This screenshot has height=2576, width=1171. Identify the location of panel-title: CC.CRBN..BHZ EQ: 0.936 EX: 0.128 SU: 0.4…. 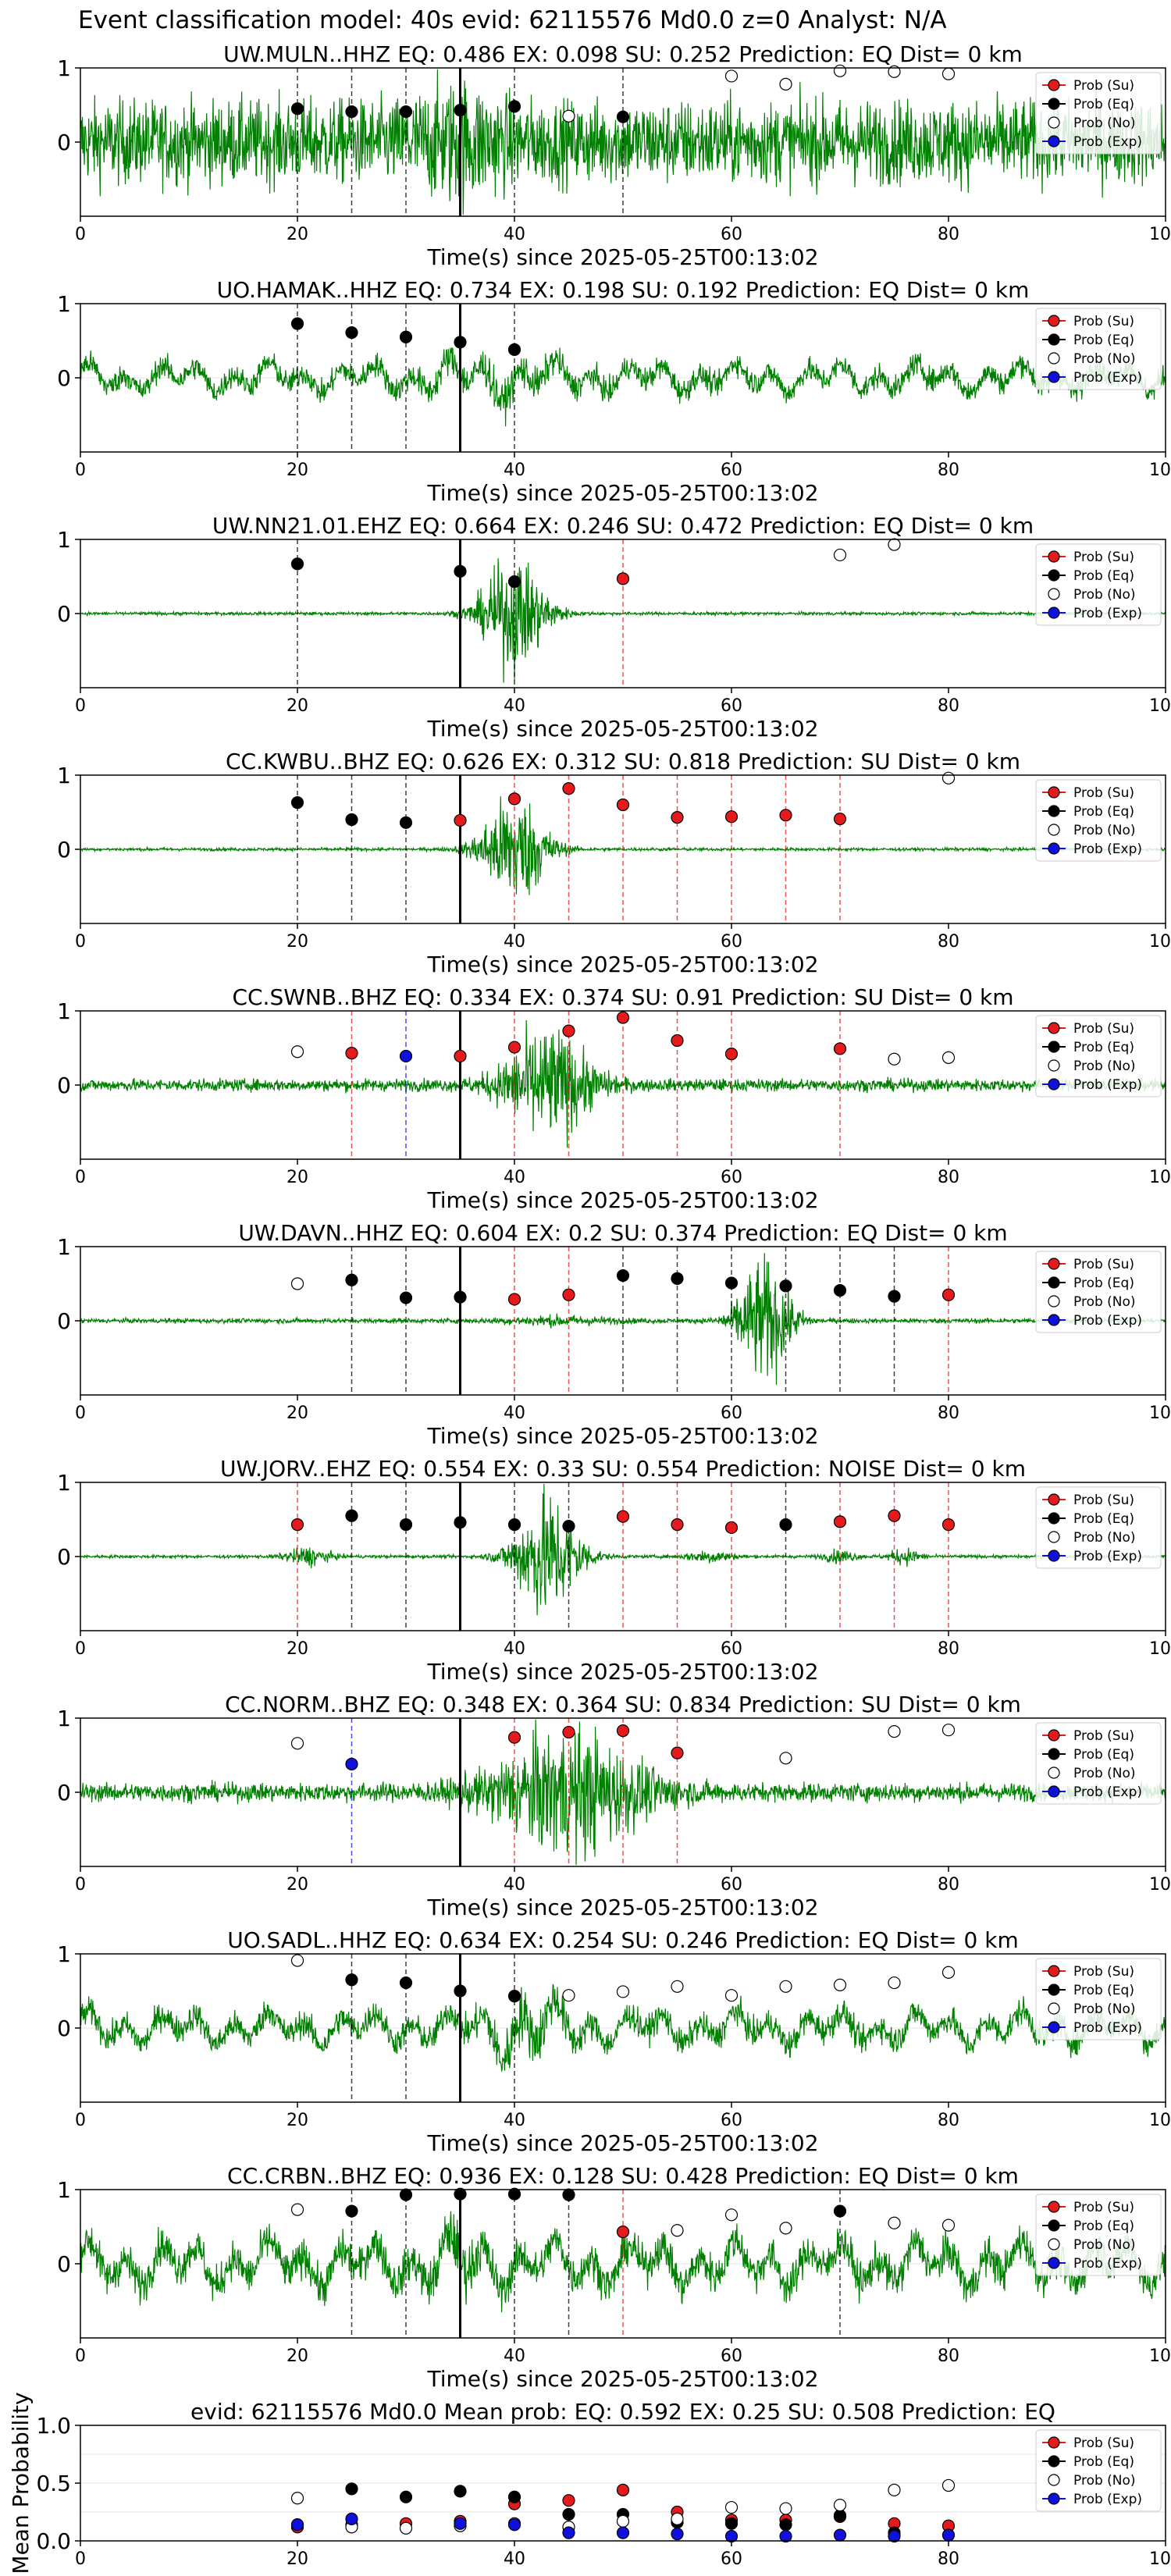
(623, 2176).